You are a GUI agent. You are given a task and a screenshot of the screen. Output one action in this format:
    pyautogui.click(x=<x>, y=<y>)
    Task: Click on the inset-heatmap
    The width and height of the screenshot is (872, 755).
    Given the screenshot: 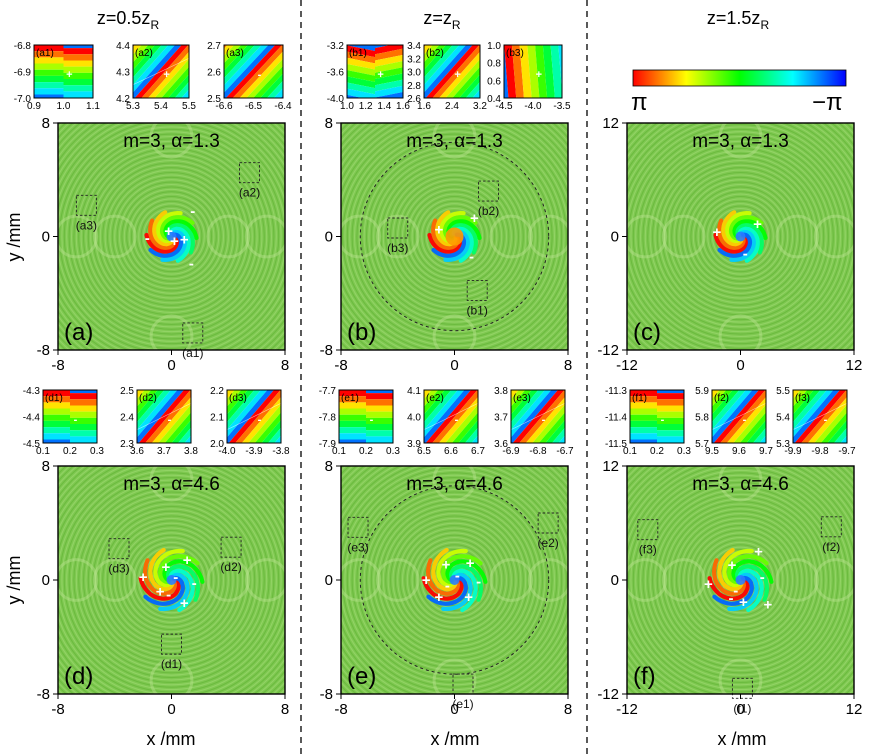 What is the action you would take?
    pyautogui.click(x=538, y=416)
    